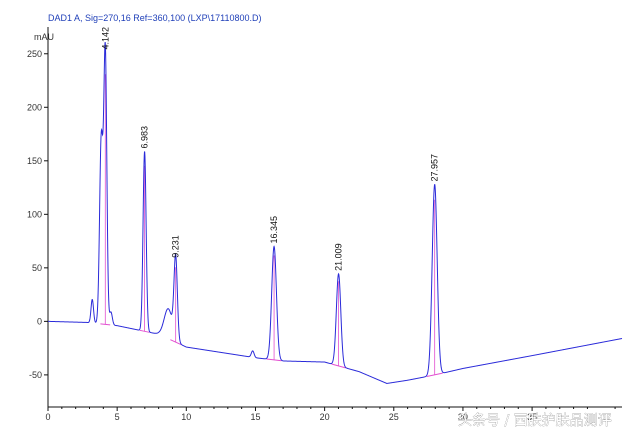 Image resolution: width=640 pixels, height=435 pixels. Describe the element at coordinates (47, 417) in the screenshot. I see `x-tick-label: 0` at that location.